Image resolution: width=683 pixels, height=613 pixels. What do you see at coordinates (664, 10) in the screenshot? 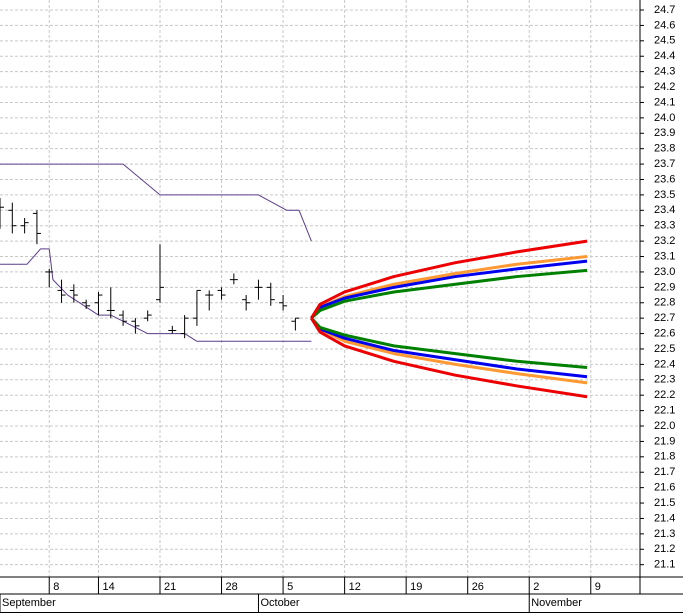
I see `y-tick-label: 24.7` at bounding box center [664, 10].